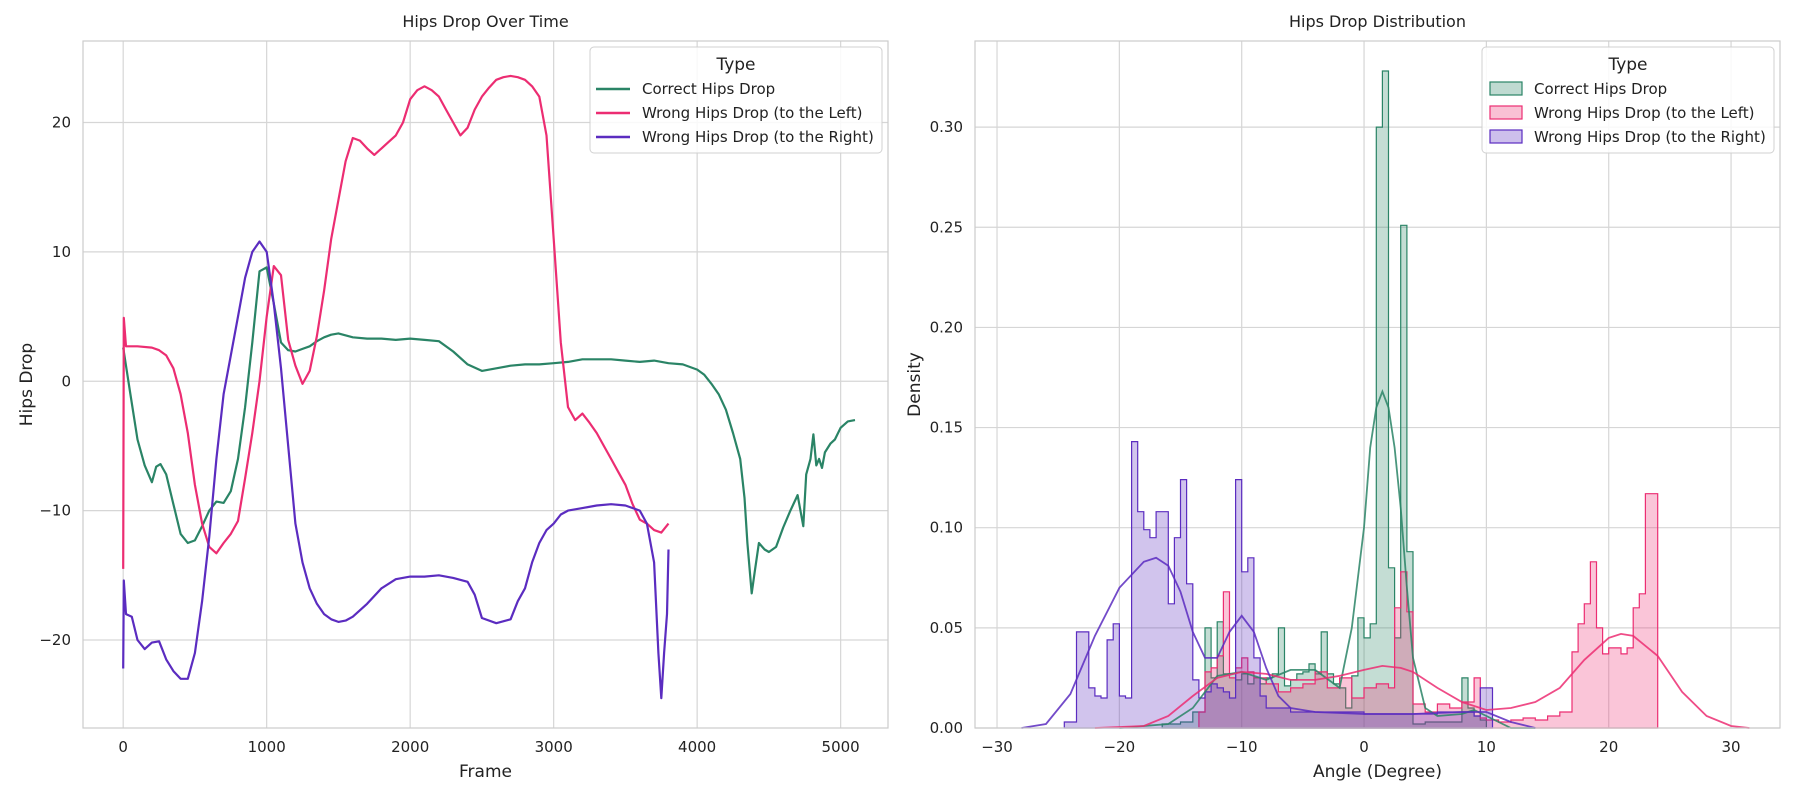  I want to click on x-tick-label: 3000, so click(554, 747).